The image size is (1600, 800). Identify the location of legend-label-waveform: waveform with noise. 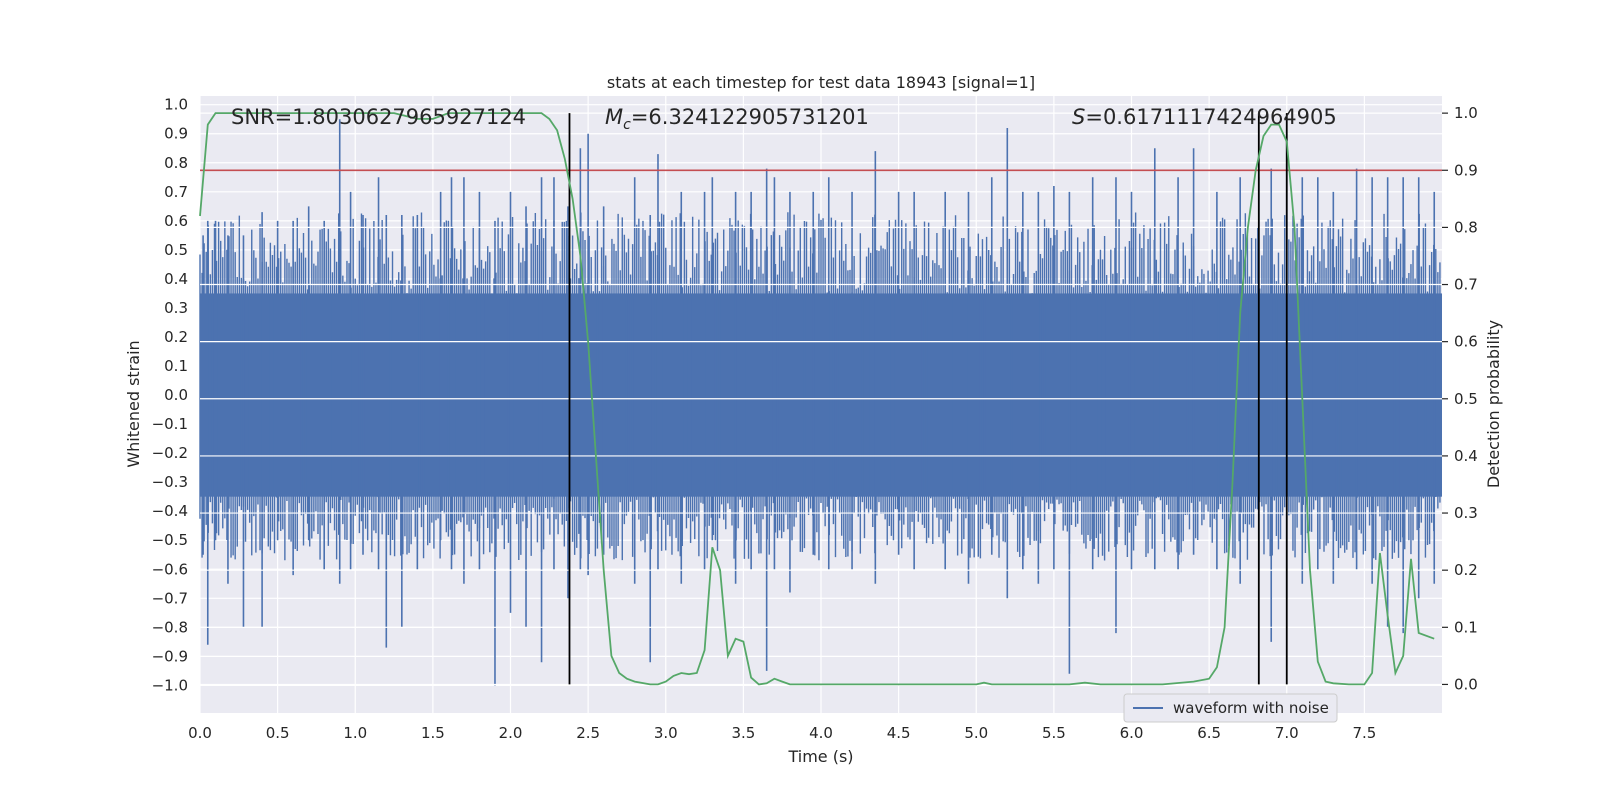
(1251, 708).